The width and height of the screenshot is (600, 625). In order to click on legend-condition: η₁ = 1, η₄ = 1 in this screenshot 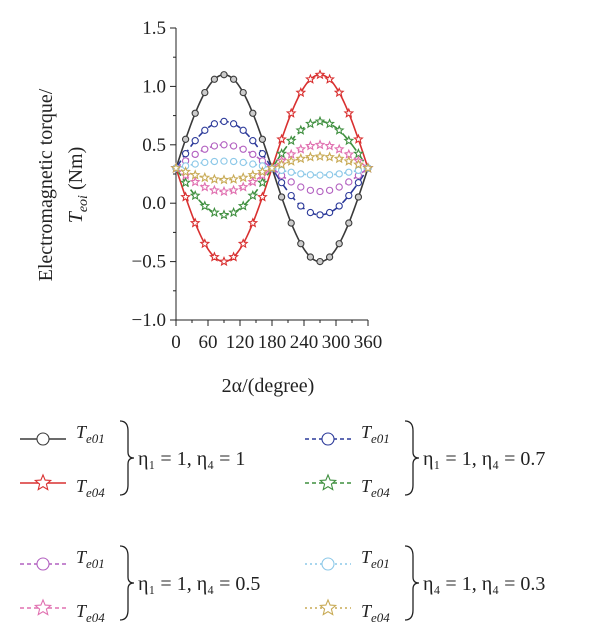, I will do `click(191, 459)`.